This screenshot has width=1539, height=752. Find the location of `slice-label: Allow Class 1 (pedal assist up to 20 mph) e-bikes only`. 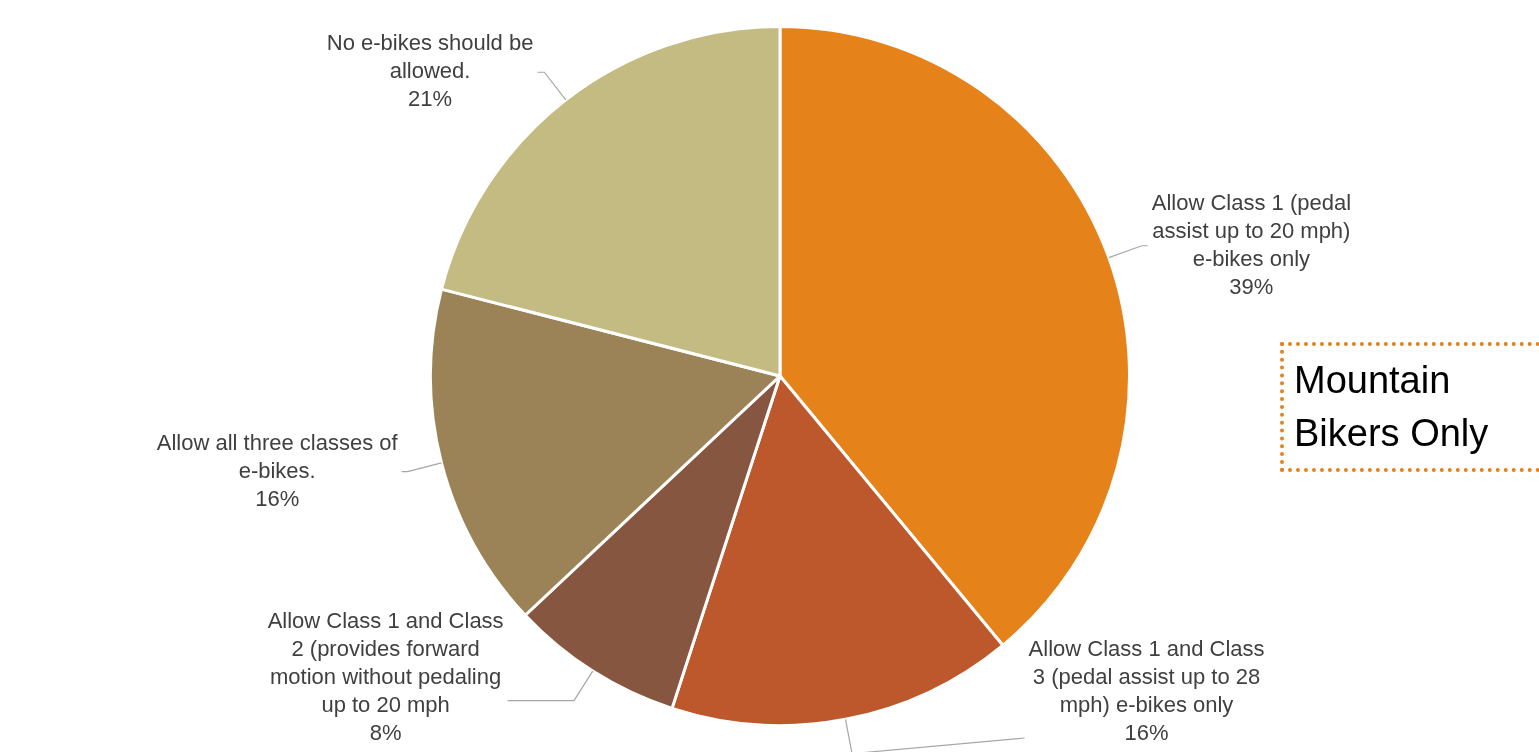

slice-label: Allow Class 1 (pedal assist up to 20 mph) e-bikes only is located at coordinates (1251, 230).